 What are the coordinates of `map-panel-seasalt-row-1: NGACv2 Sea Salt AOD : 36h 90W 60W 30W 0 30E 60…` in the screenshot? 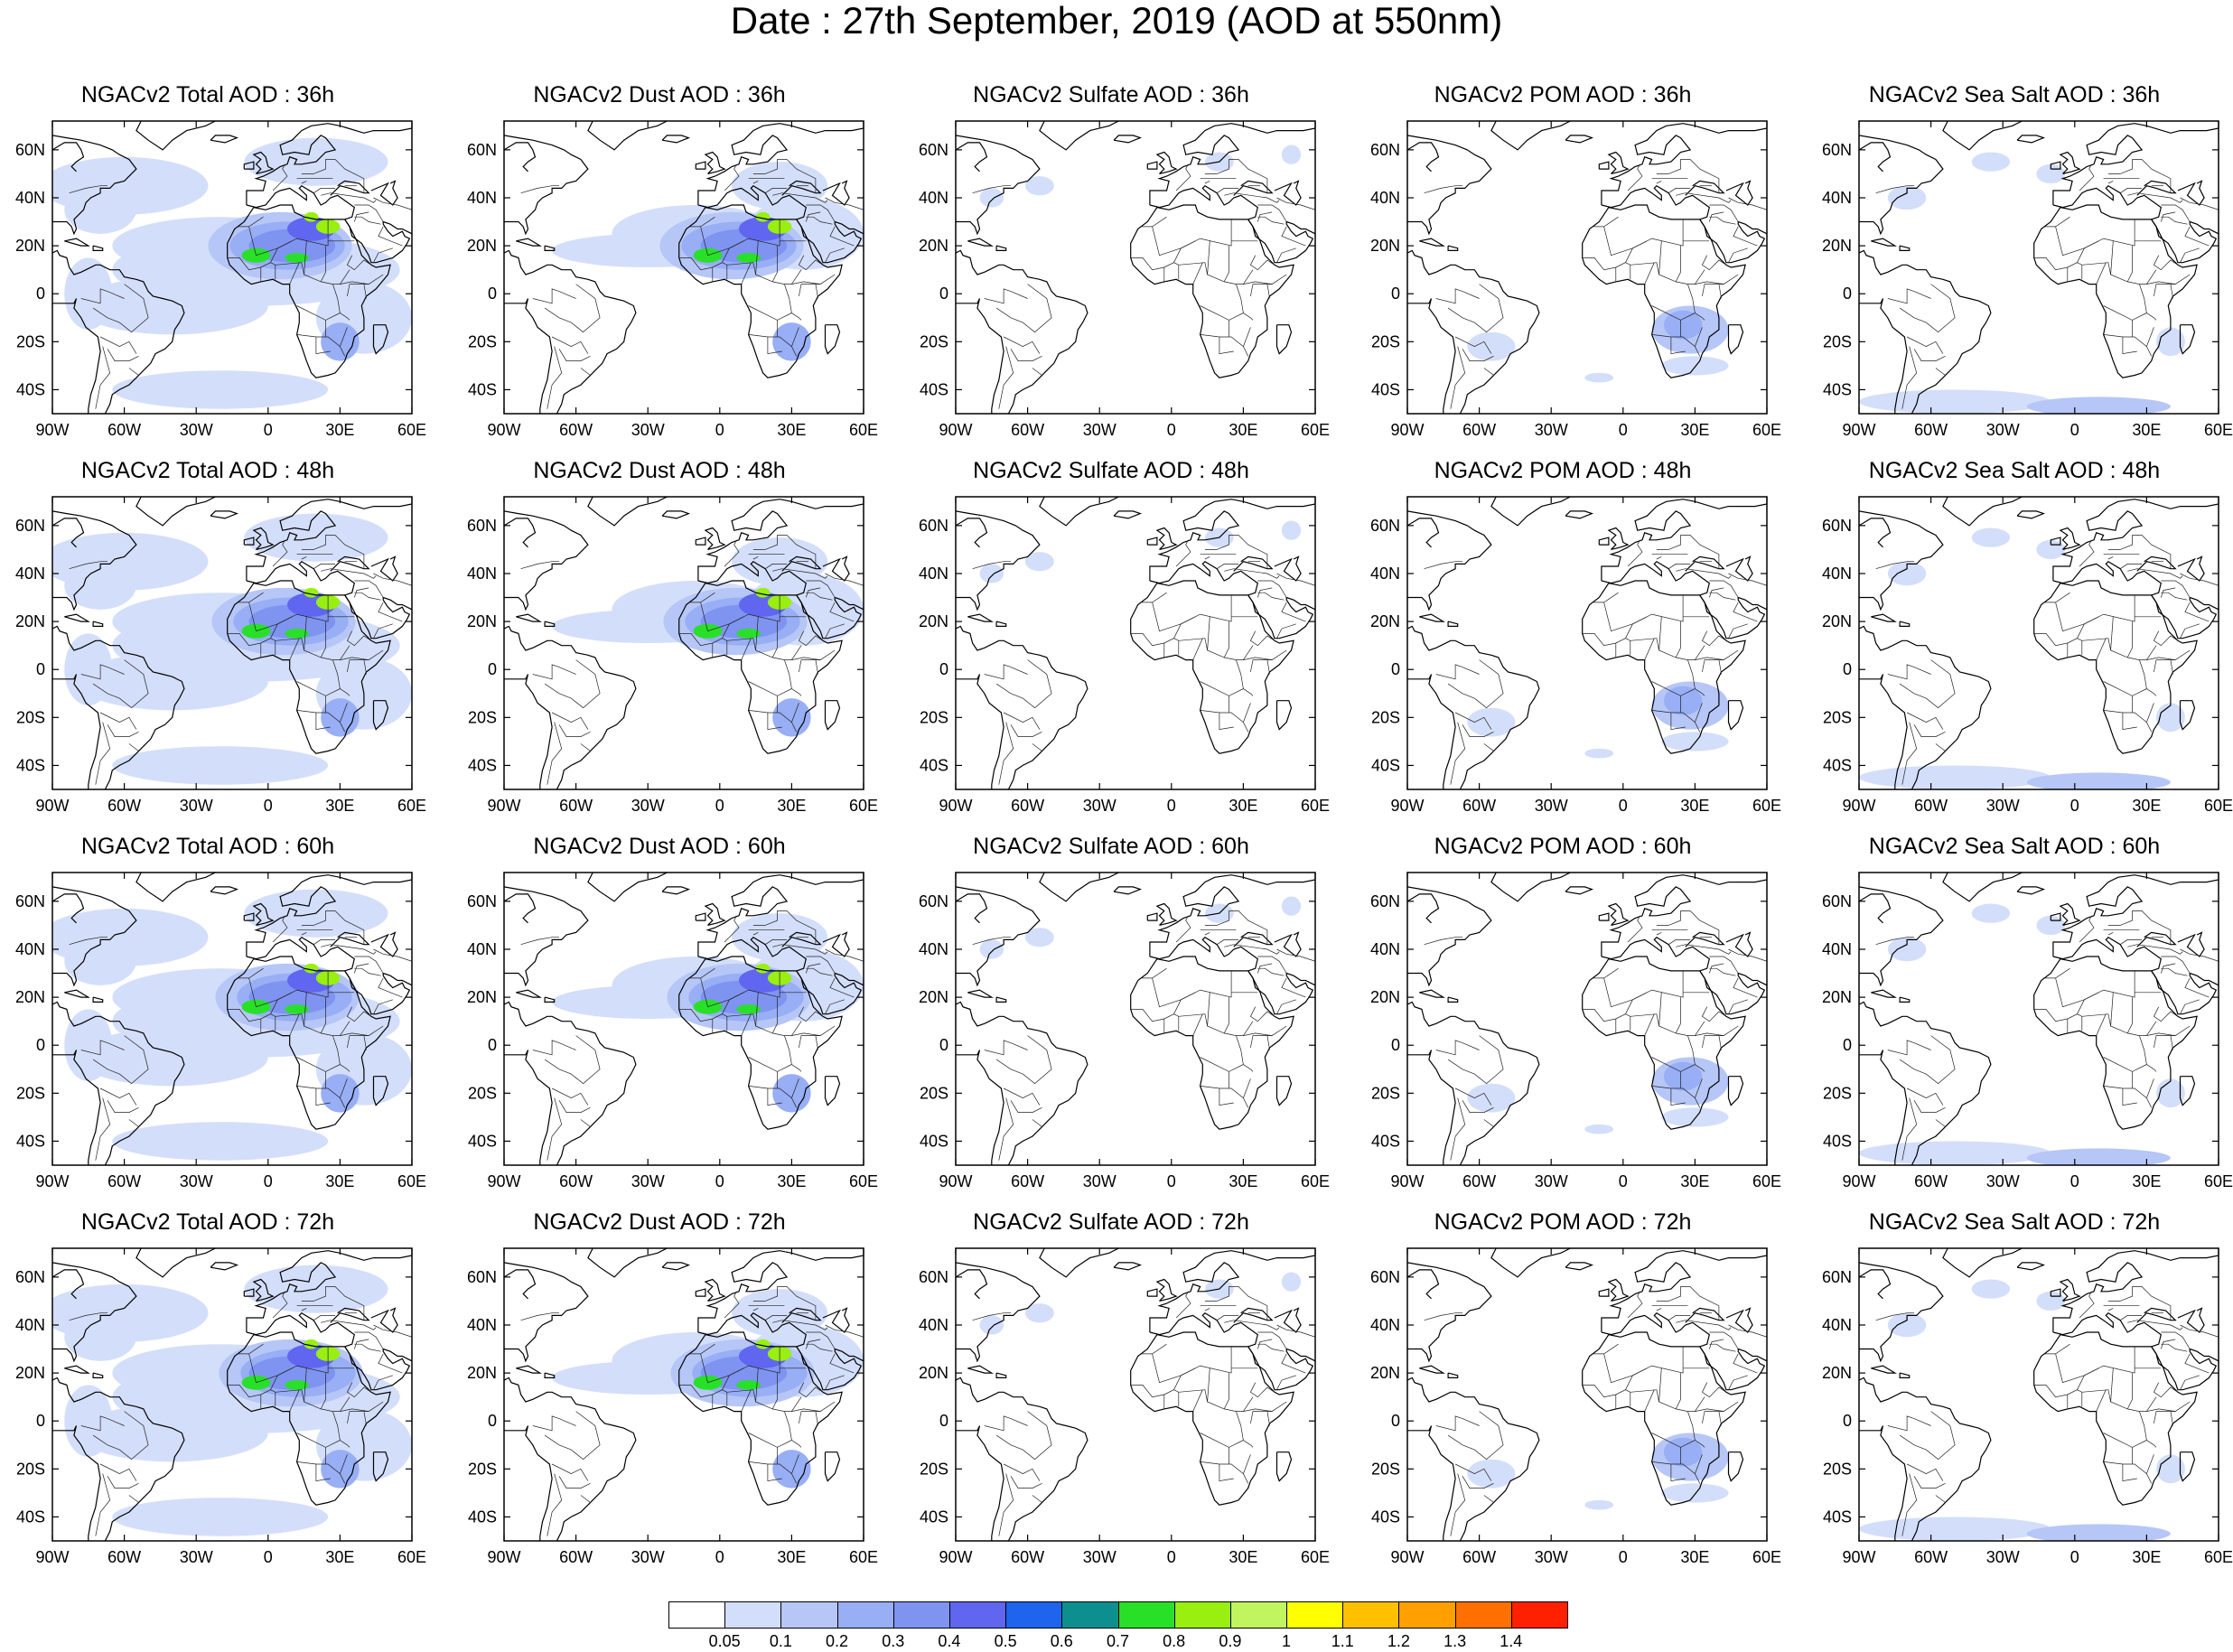 It's located at (2020, 269).